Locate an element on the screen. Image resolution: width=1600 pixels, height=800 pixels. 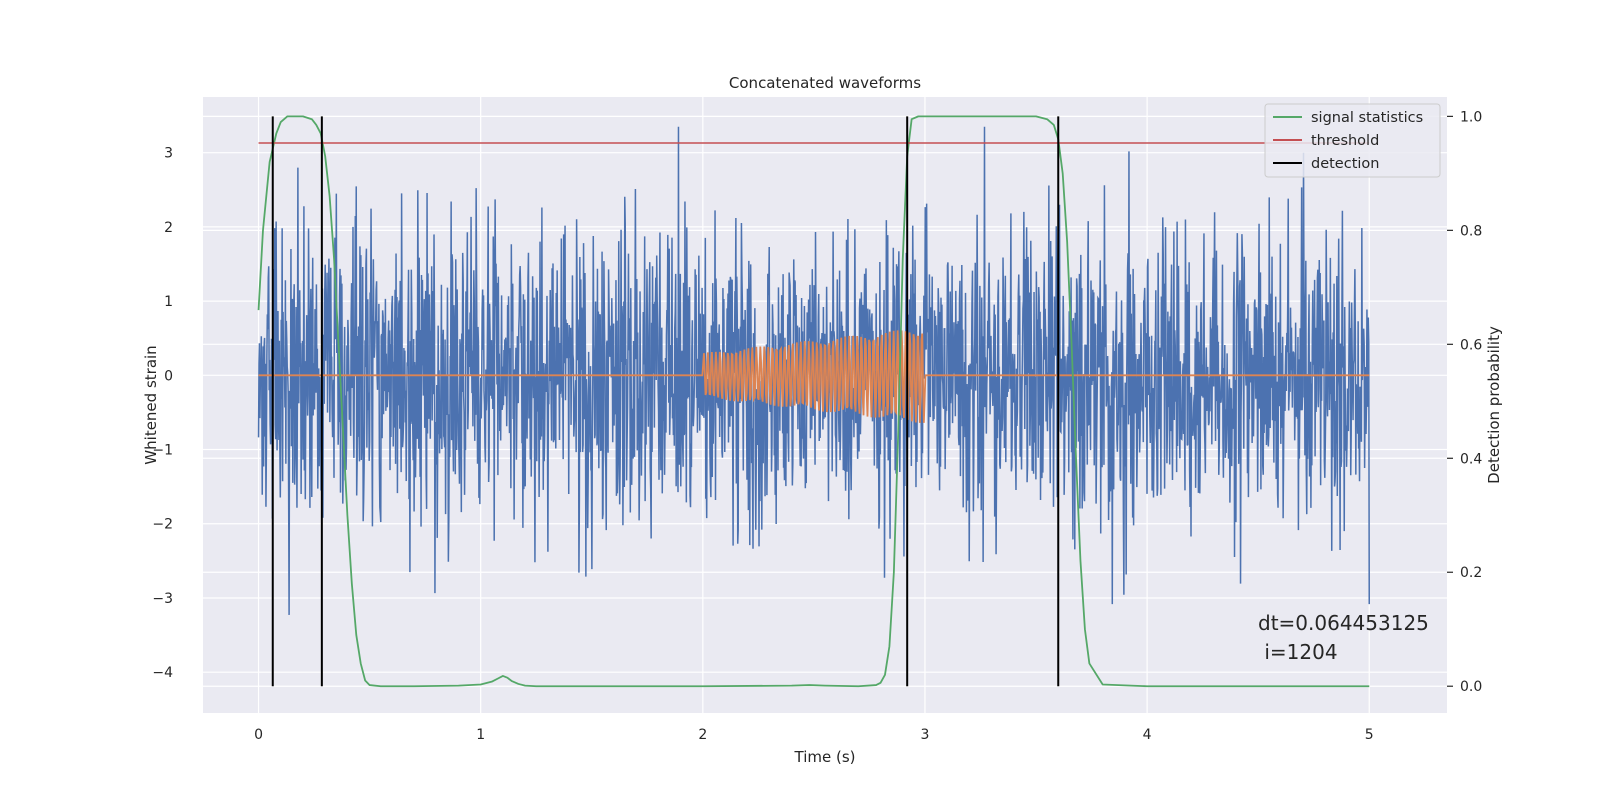
y2-tick-label: 0.0 is located at coordinates (1471, 687).